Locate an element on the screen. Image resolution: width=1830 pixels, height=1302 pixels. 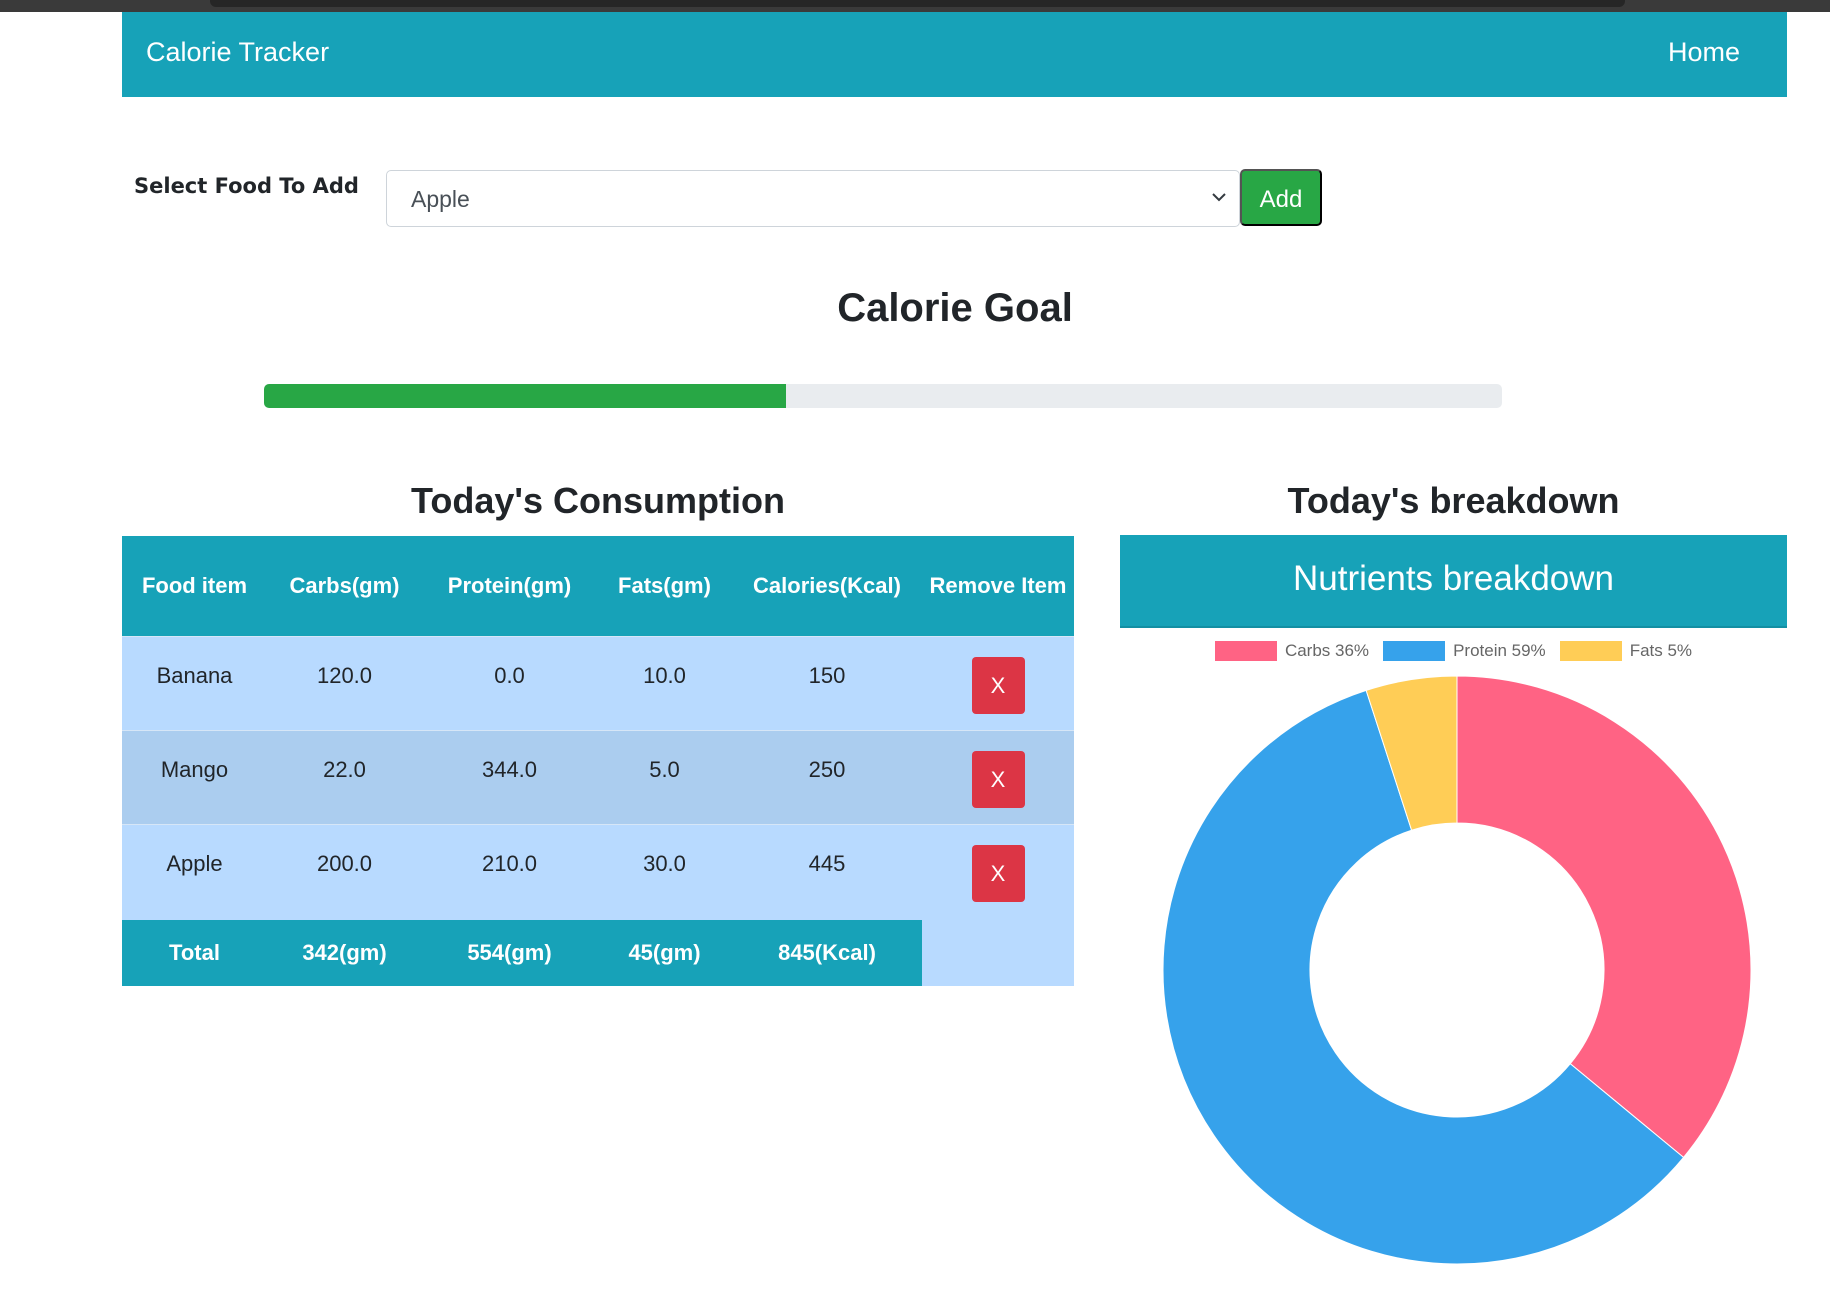
legend-item-carbs: Carbs 36% is located at coordinates (1292, 651).